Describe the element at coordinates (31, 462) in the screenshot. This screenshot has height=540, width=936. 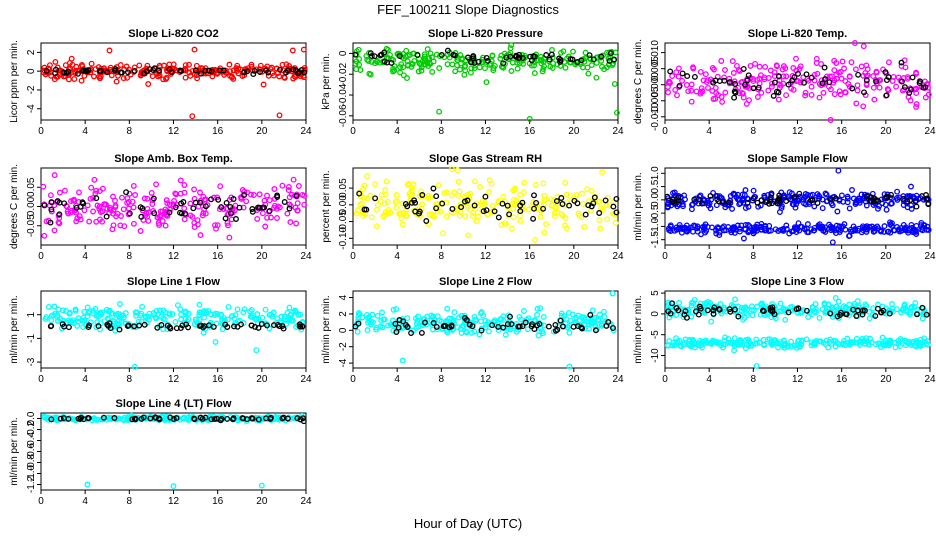
I see `y-tick-label: -0.8` at that location.